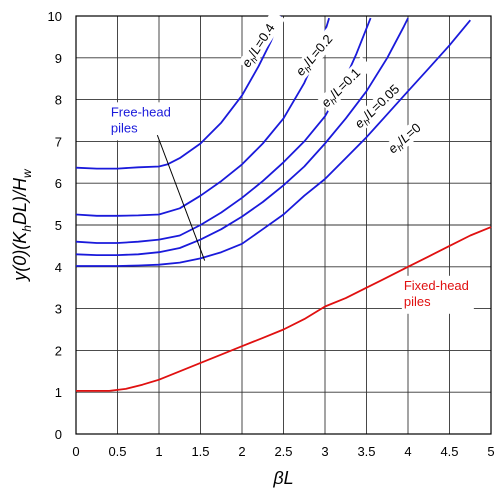 The image size is (500, 498). I want to click on y-tick-label: 7, so click(58, 141).